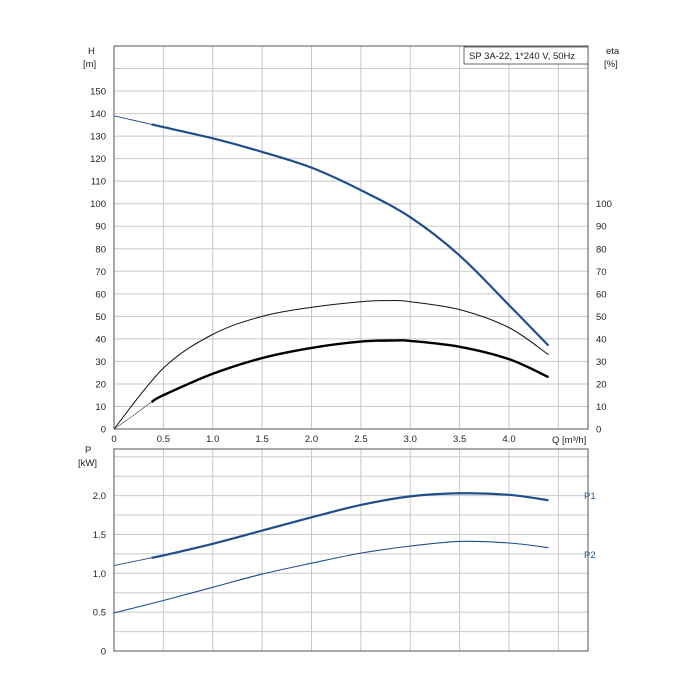 This screenshot has height=700, width=700. Describe the element at coordinates (100, 407) in the screenshot. I see `y-left-tick-label: 10` at that location.